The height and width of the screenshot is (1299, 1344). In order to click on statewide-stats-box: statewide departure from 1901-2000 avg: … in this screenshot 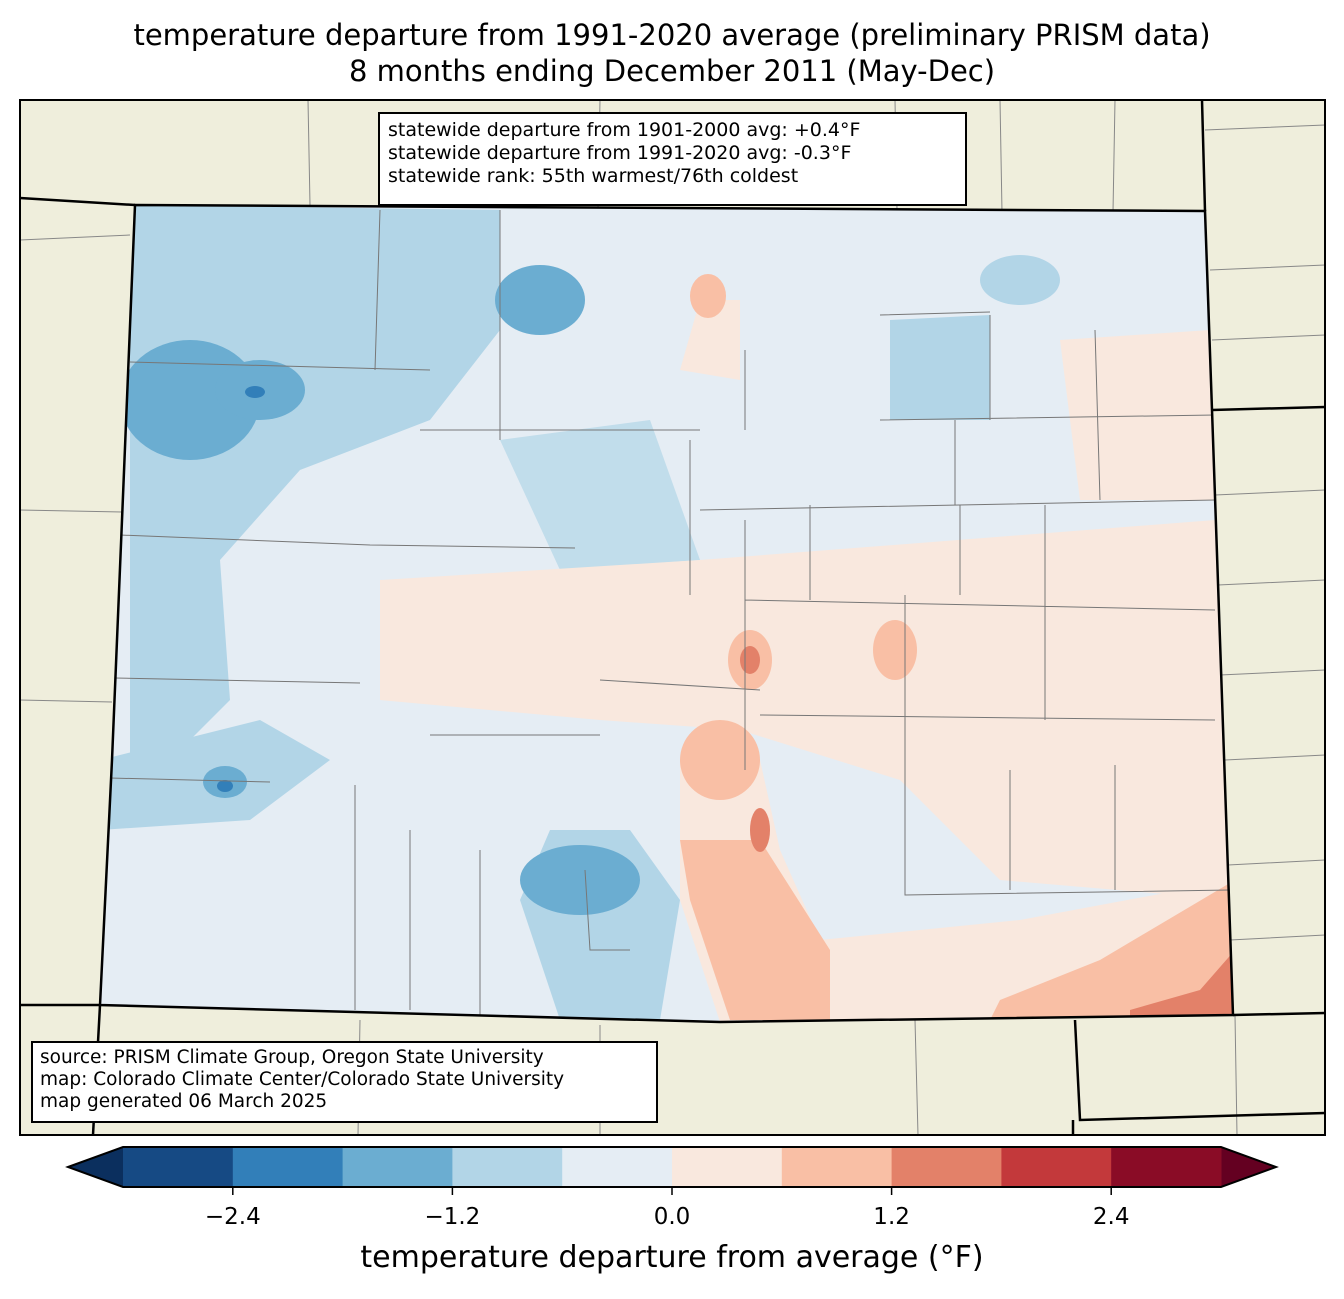, I will do `click(672, 159)`.